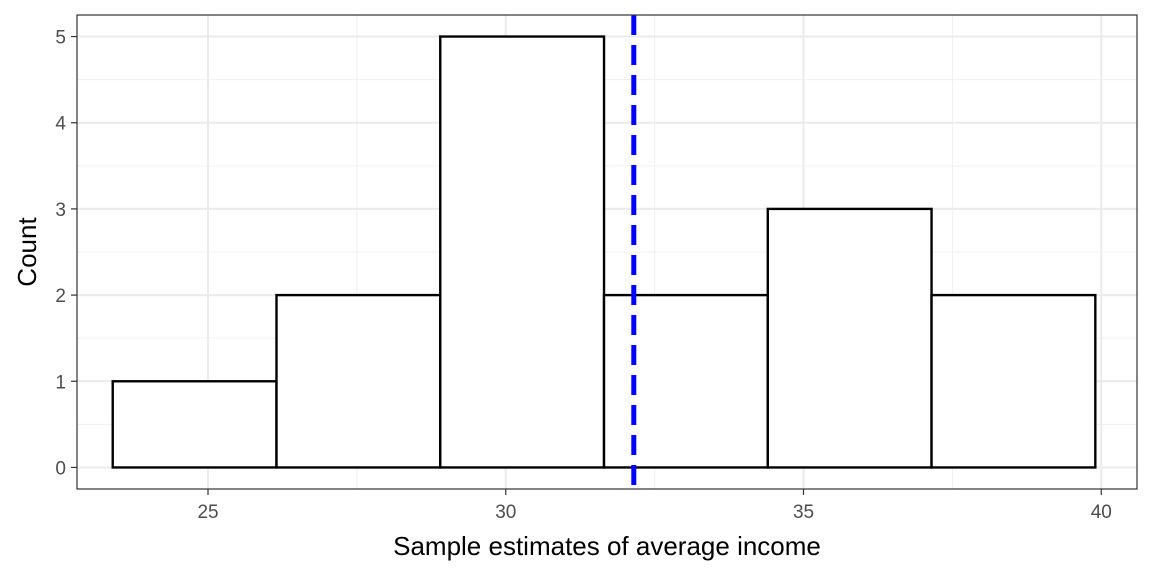 The height and width of the screenshot is (576, 1152). I want to click on x-axis-title: Sample estimates of average income, so click(607, 546).